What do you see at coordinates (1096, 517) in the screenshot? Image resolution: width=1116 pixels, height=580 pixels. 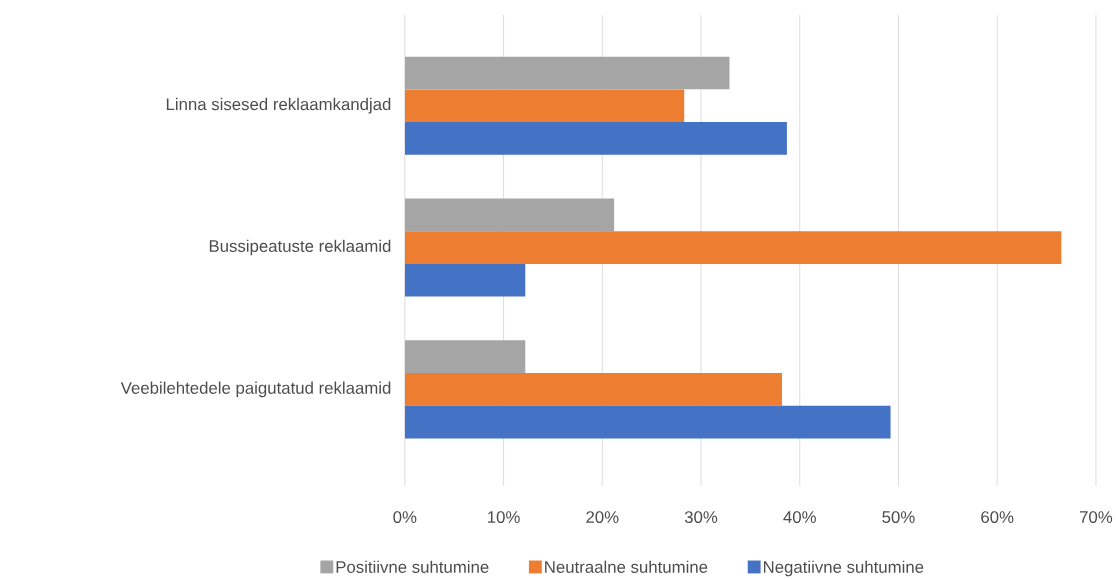 I see `x-tick-label: 70%` at bounding box center [1096, 517].